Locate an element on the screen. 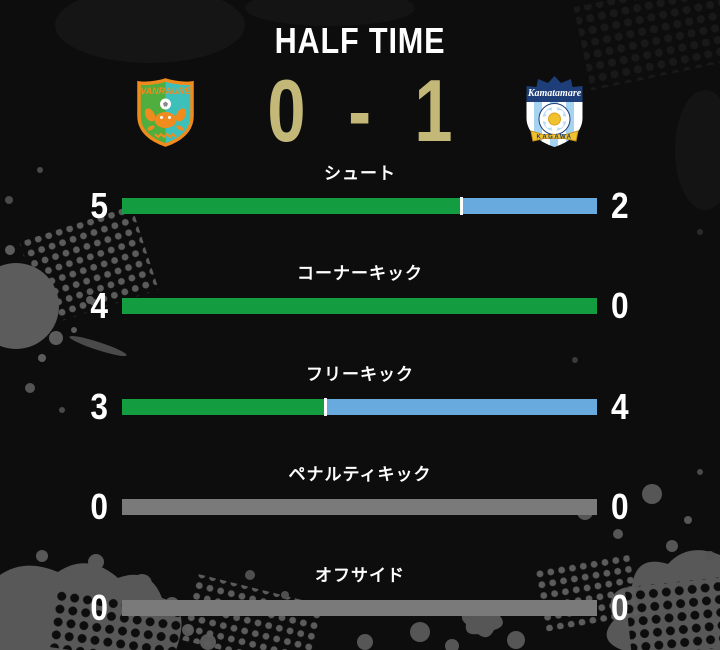 The width and height of the screenshot is (720, 650). stat-bar-line: 5 2 is located at coordinates (360, 206).